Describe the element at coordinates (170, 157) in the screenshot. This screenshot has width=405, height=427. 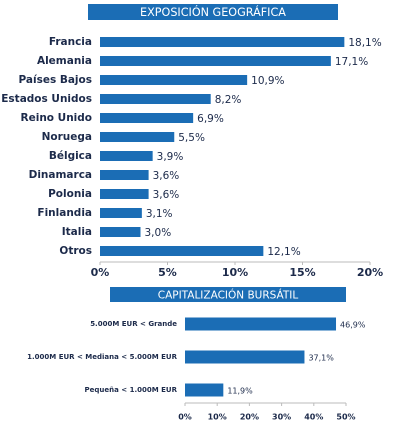
I see `value-label: 3,9%` at that location.